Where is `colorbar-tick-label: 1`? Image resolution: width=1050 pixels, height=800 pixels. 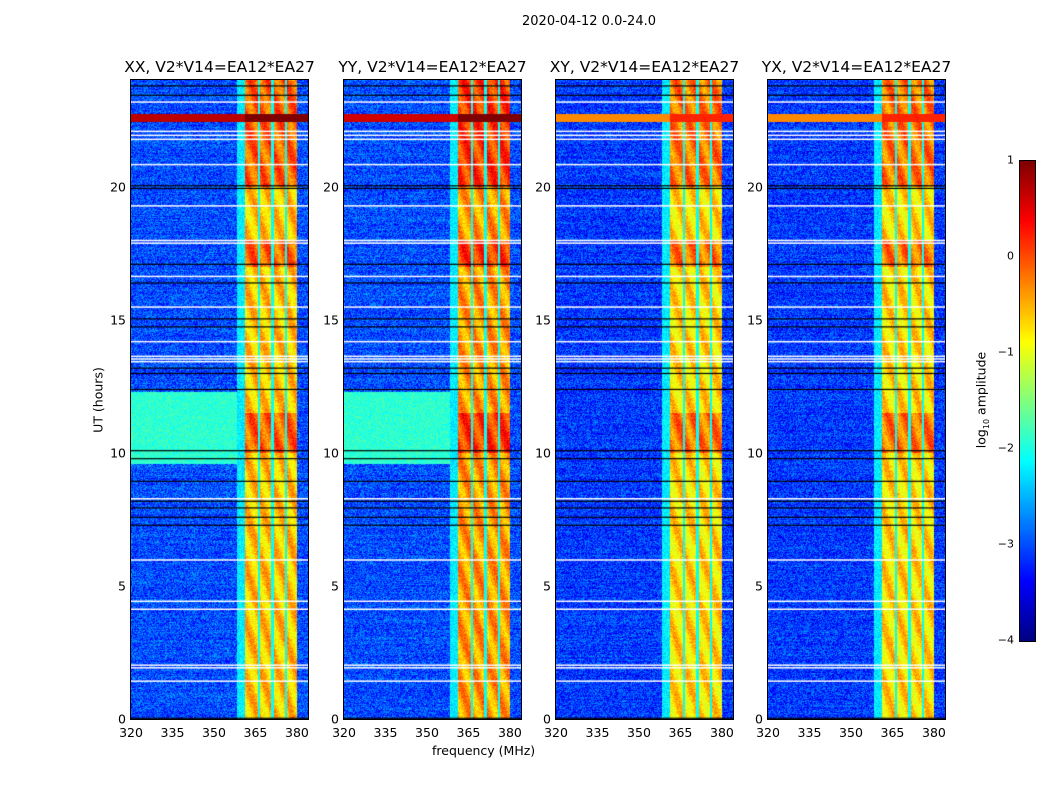 colorbar-tick-label: 1 is located at coordinates (1010, 160).